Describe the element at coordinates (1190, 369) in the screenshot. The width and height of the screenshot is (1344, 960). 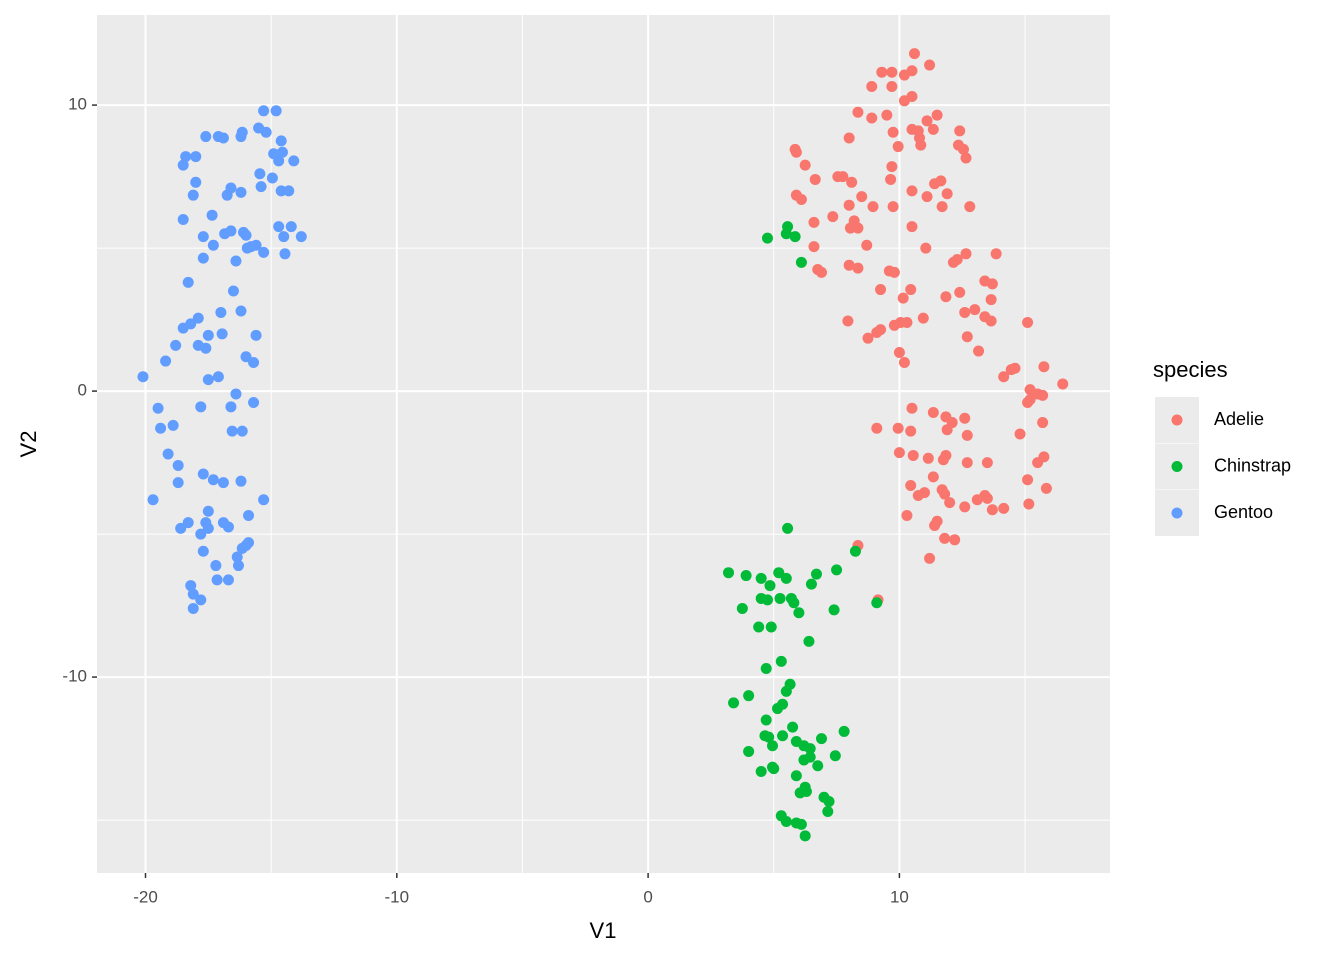
I see `legend-title: species` at that location.